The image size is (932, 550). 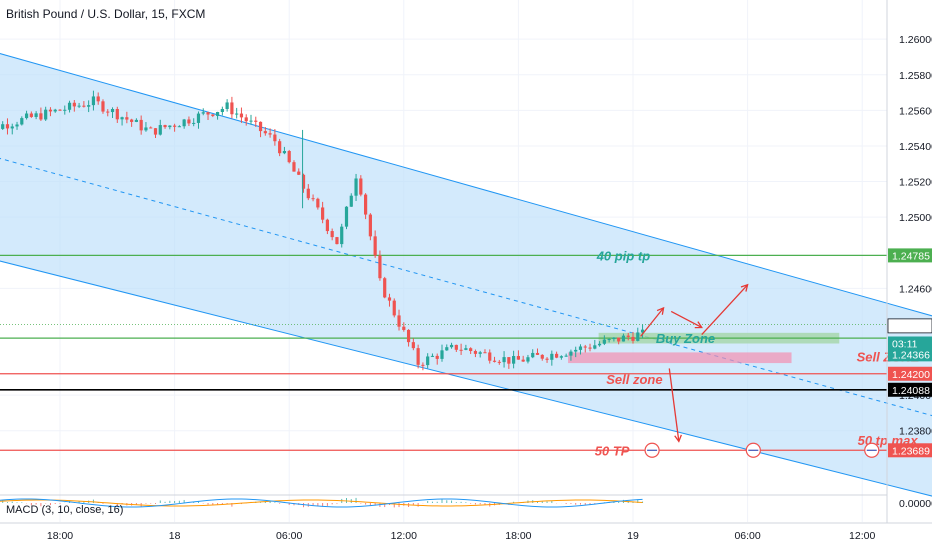 What do you see at coordinates (678, 438) in the screenshot?
I see `arrow-sell-target-head` at bounding box center [678, 438].